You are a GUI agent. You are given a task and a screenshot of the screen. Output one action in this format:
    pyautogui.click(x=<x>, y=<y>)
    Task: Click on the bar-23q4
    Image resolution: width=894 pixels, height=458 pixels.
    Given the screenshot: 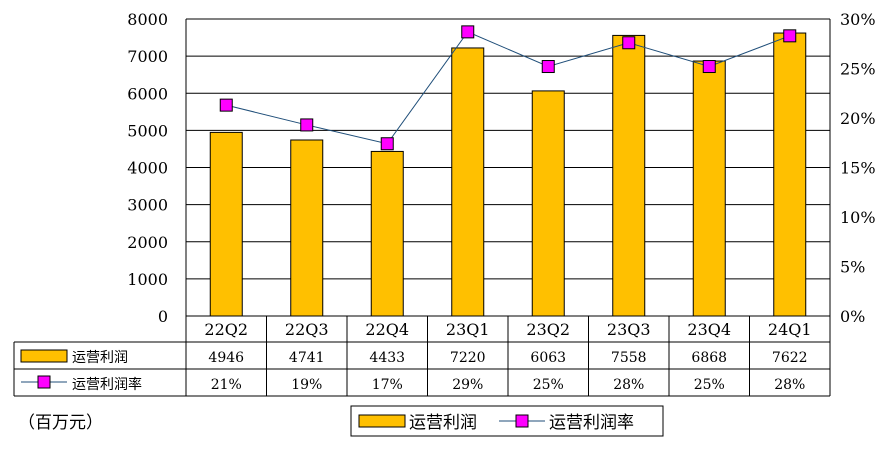 What is the action you would take?
    pyautogui.click(x=709, y=188)
    